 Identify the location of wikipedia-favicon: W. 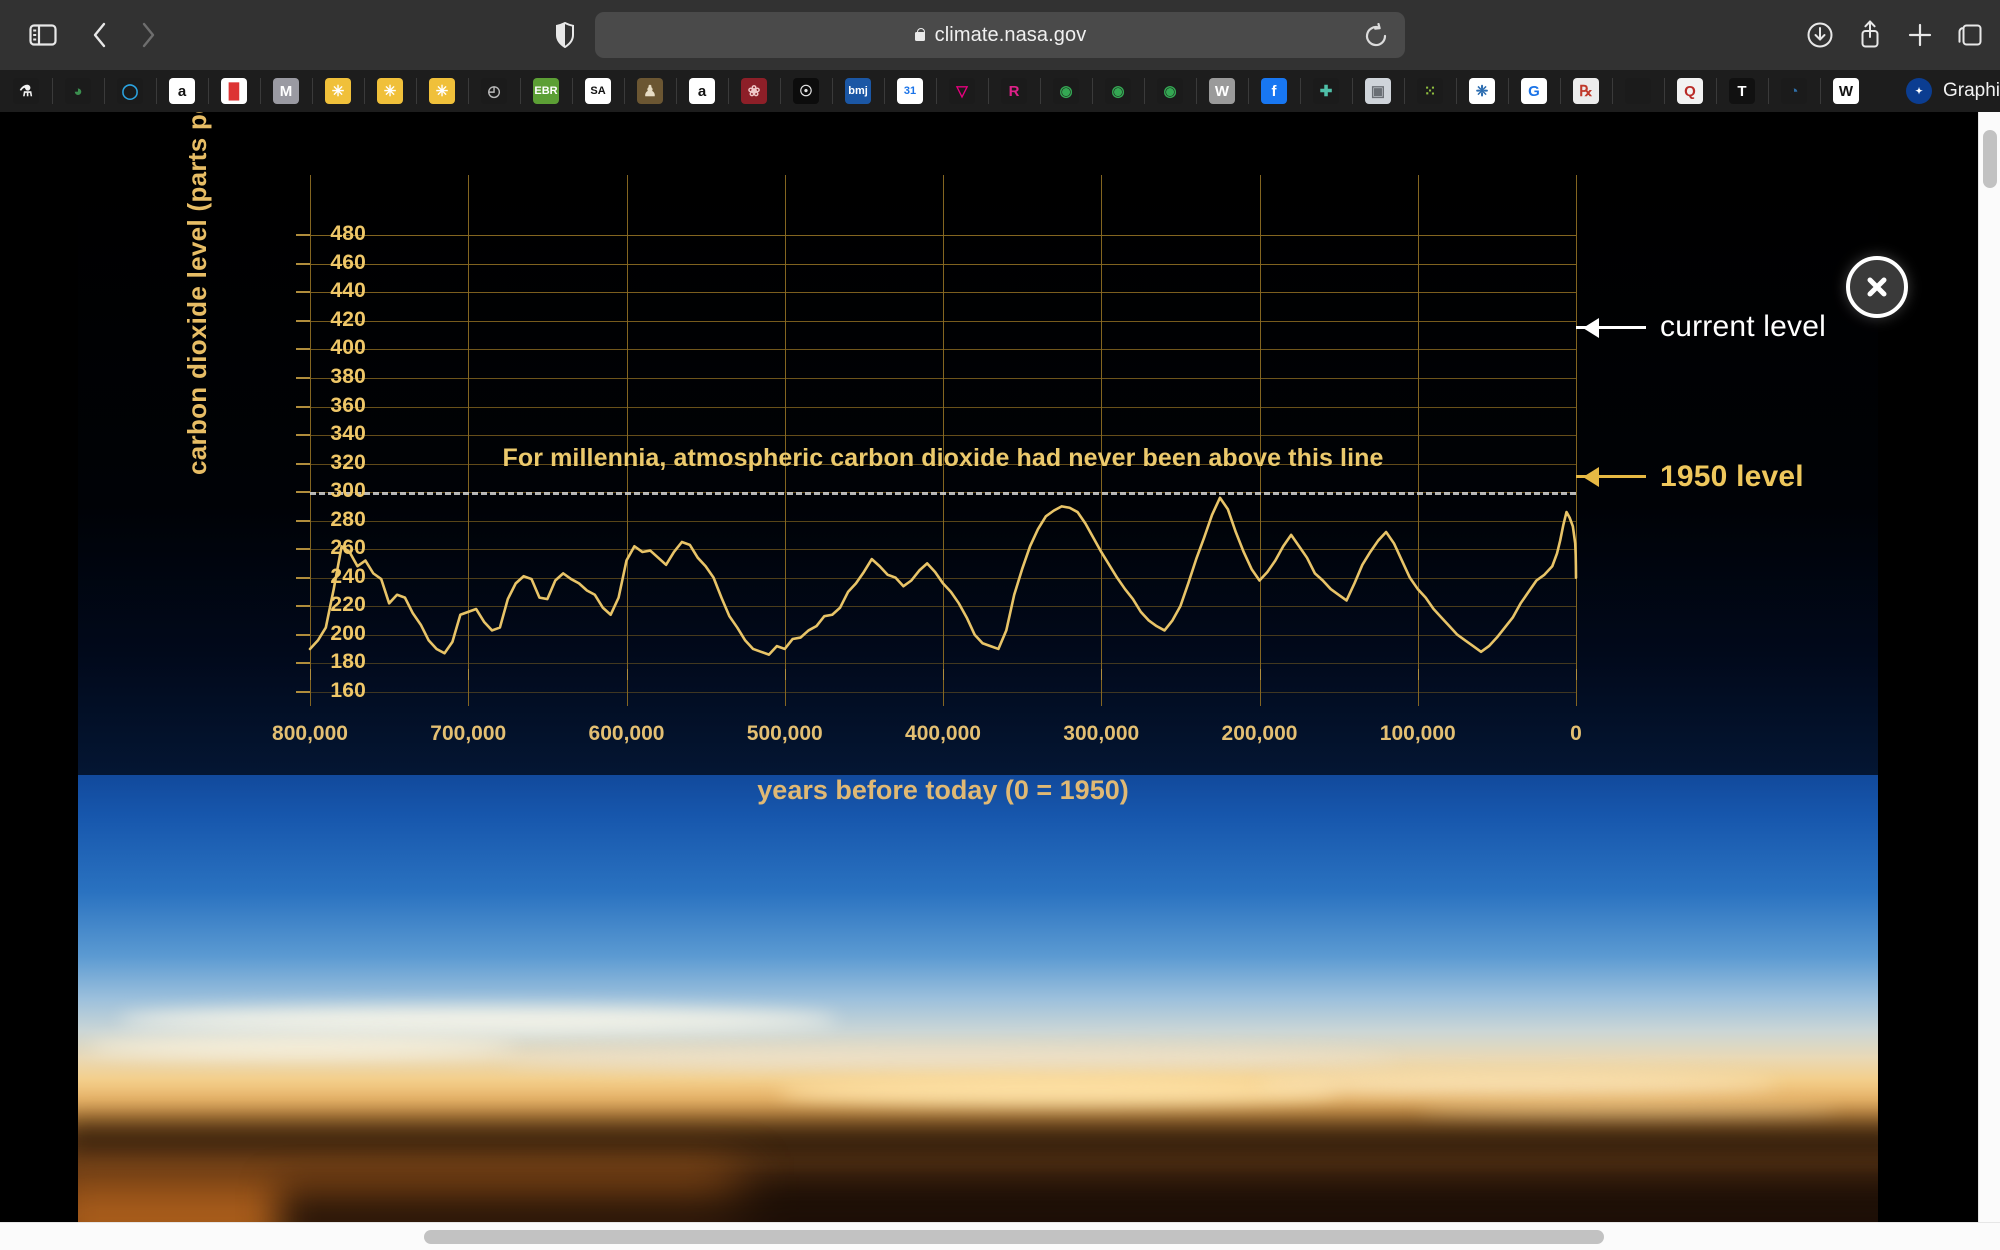
(1846, 91).